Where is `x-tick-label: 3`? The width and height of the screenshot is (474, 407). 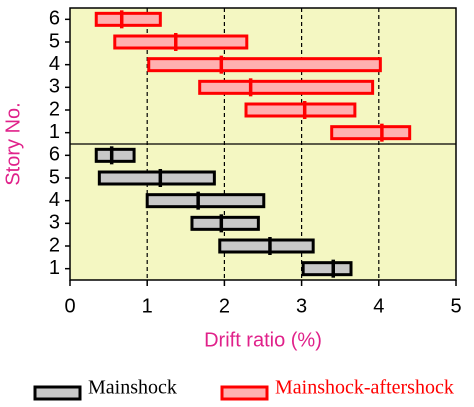
x-tick-label: 3 is located at coordinates (301, 306).